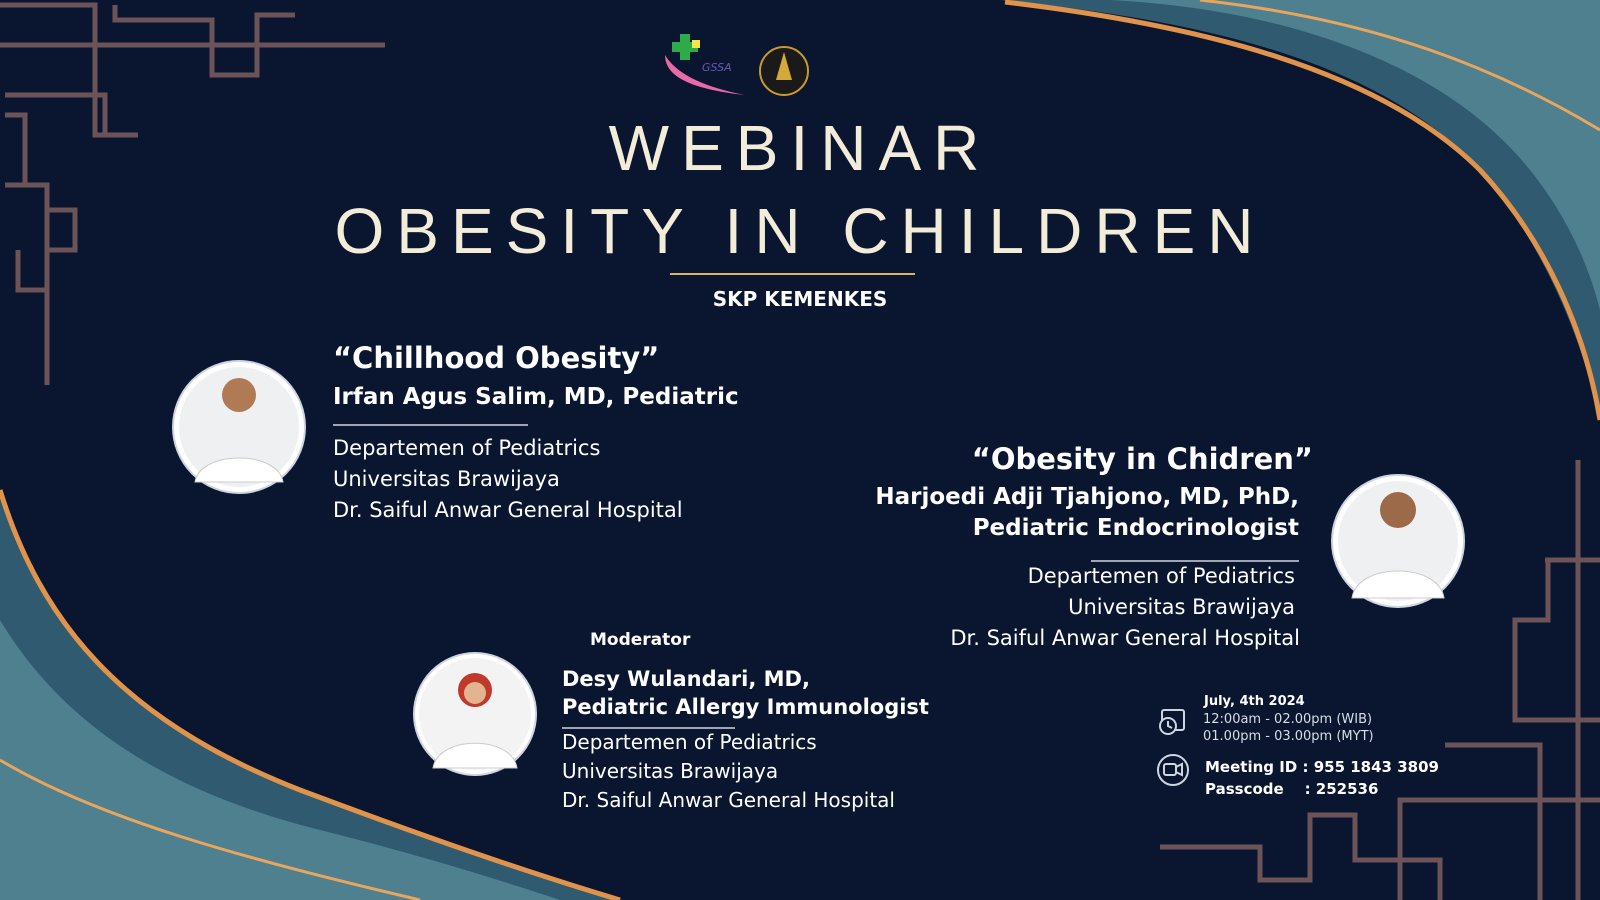 The width and height of the screenshot is (1600, 900). Describe the element at coordinates (745, 707) in the screenshot. I see `moderator-name: Pediatric Allergy Immunologist` at that location.